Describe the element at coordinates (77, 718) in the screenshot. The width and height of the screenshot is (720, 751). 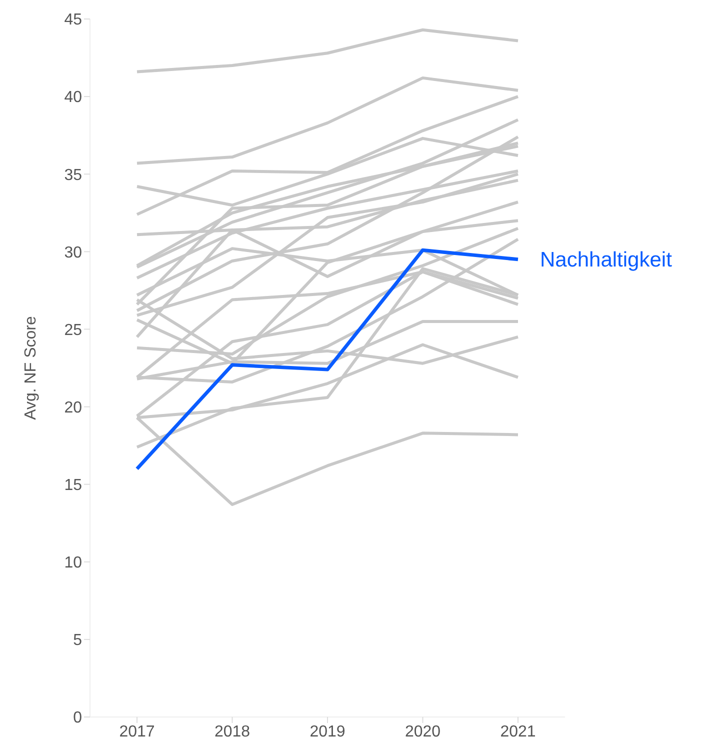
I see `y-tick-label: 0` at that location.